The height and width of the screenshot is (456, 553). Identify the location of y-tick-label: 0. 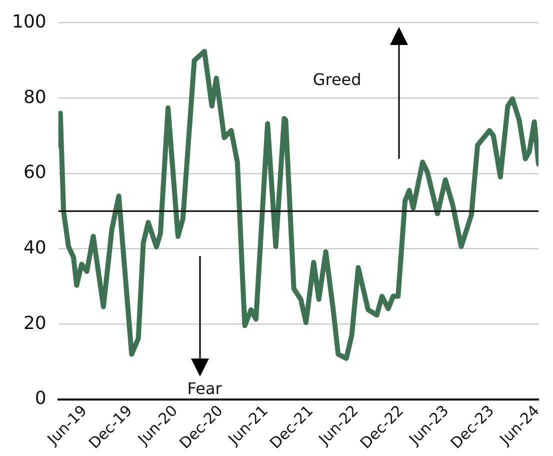
(40, 399).